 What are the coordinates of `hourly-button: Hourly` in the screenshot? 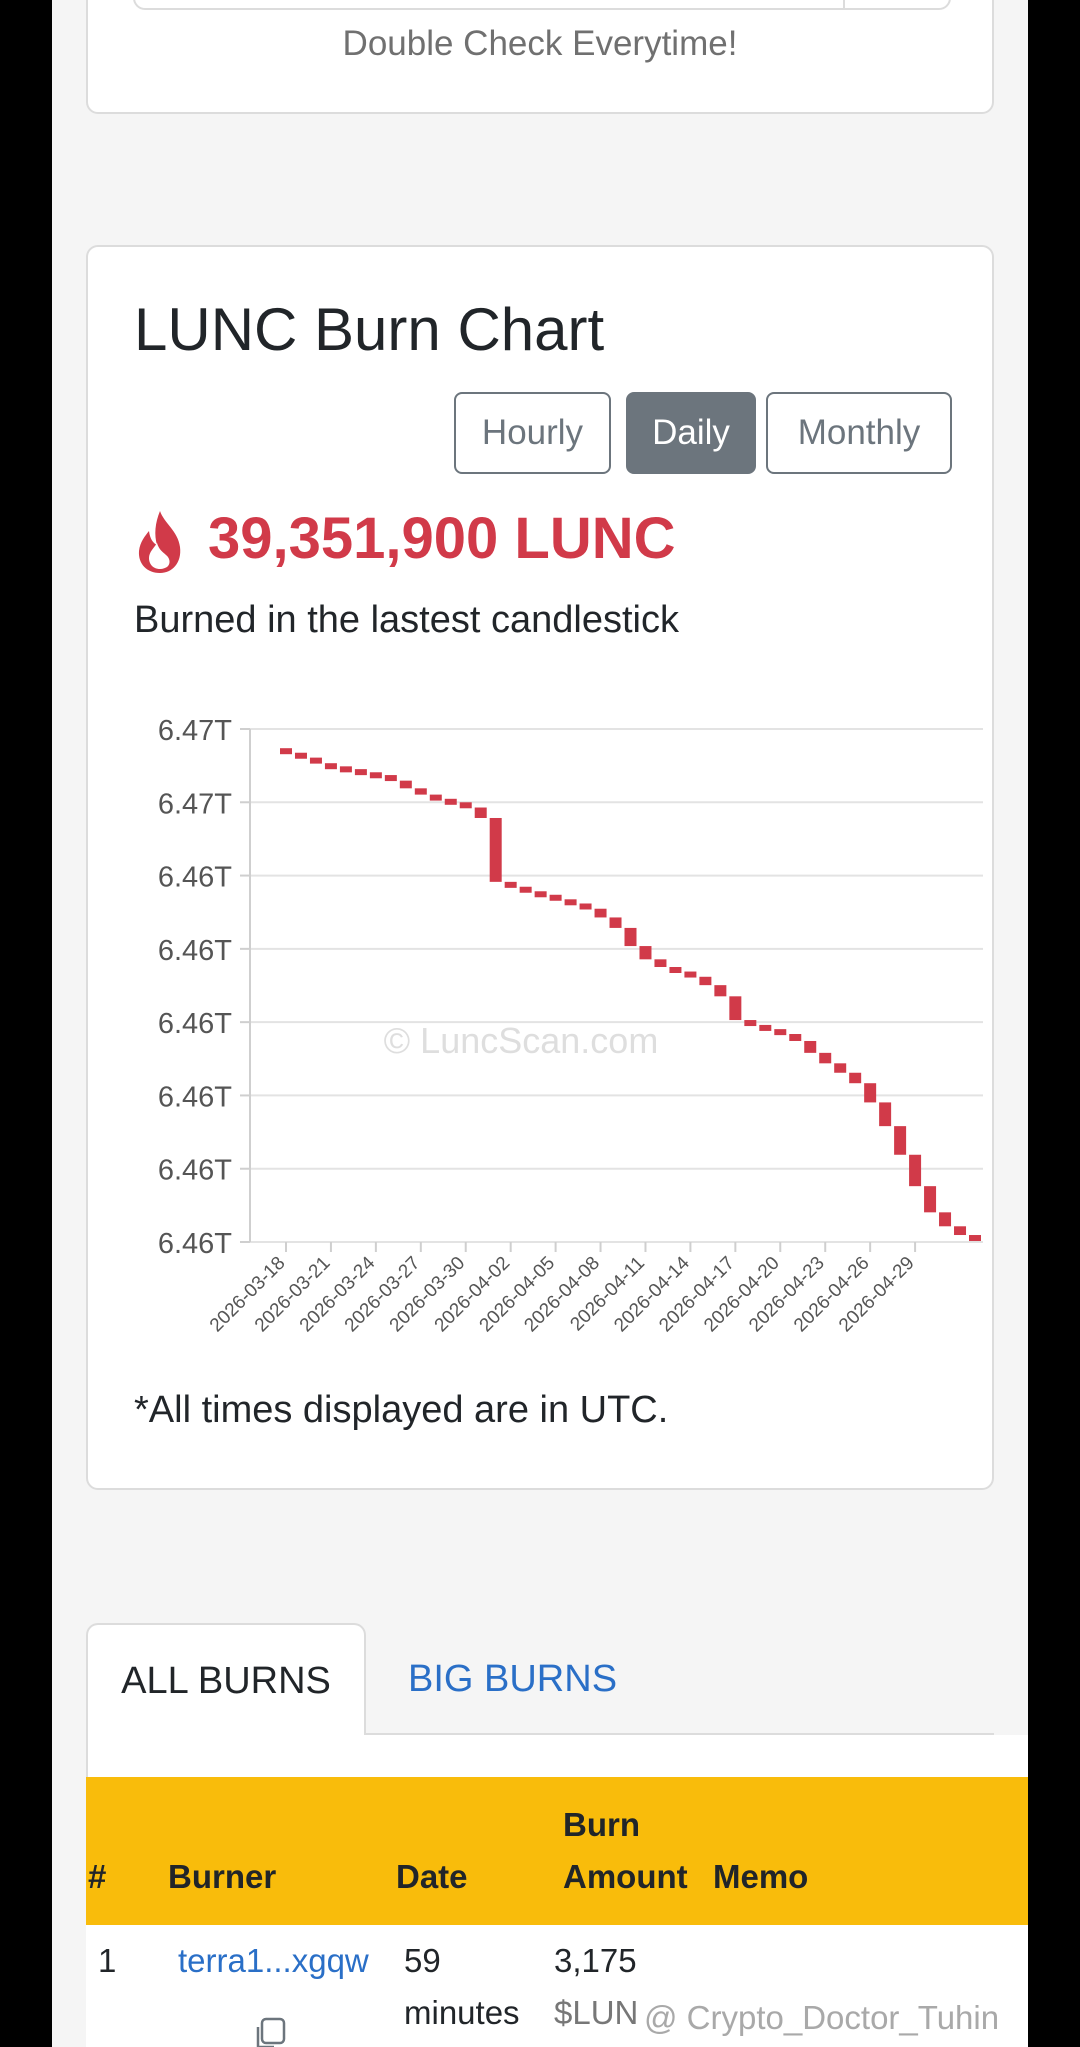 It's located at (532, 433).